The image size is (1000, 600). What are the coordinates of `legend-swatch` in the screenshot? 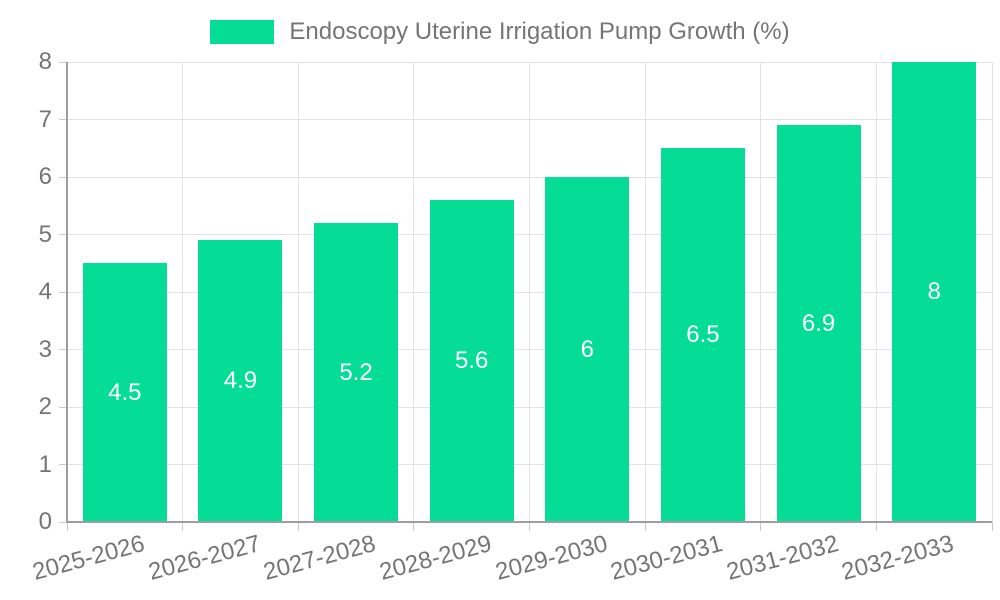 It's located at (242, 32).